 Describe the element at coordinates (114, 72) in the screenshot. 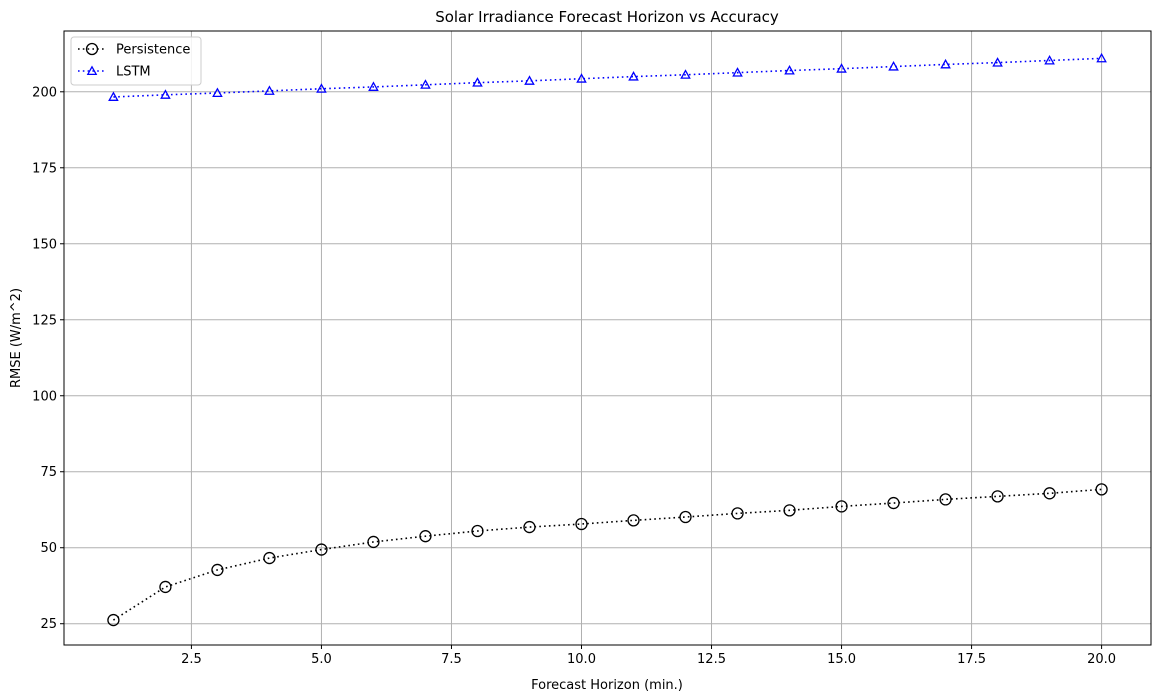

I see `legend-entry-lstm: LSTM` at that location.